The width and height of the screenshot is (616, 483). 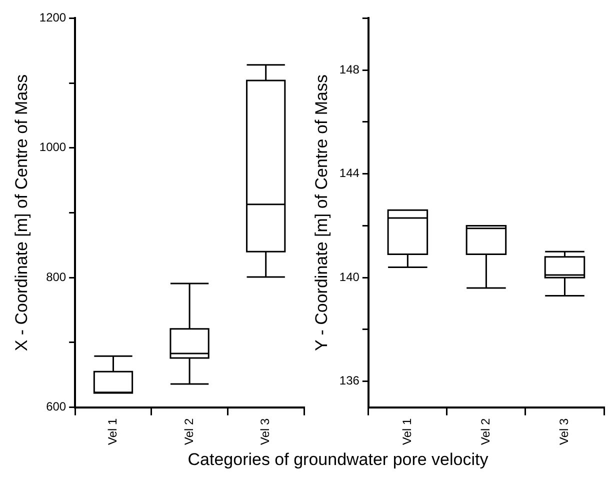 What do you see at coordinates (349, 69) in the screenshot?
I see `y-tick-label: 148` at bounding box center [349, 69].